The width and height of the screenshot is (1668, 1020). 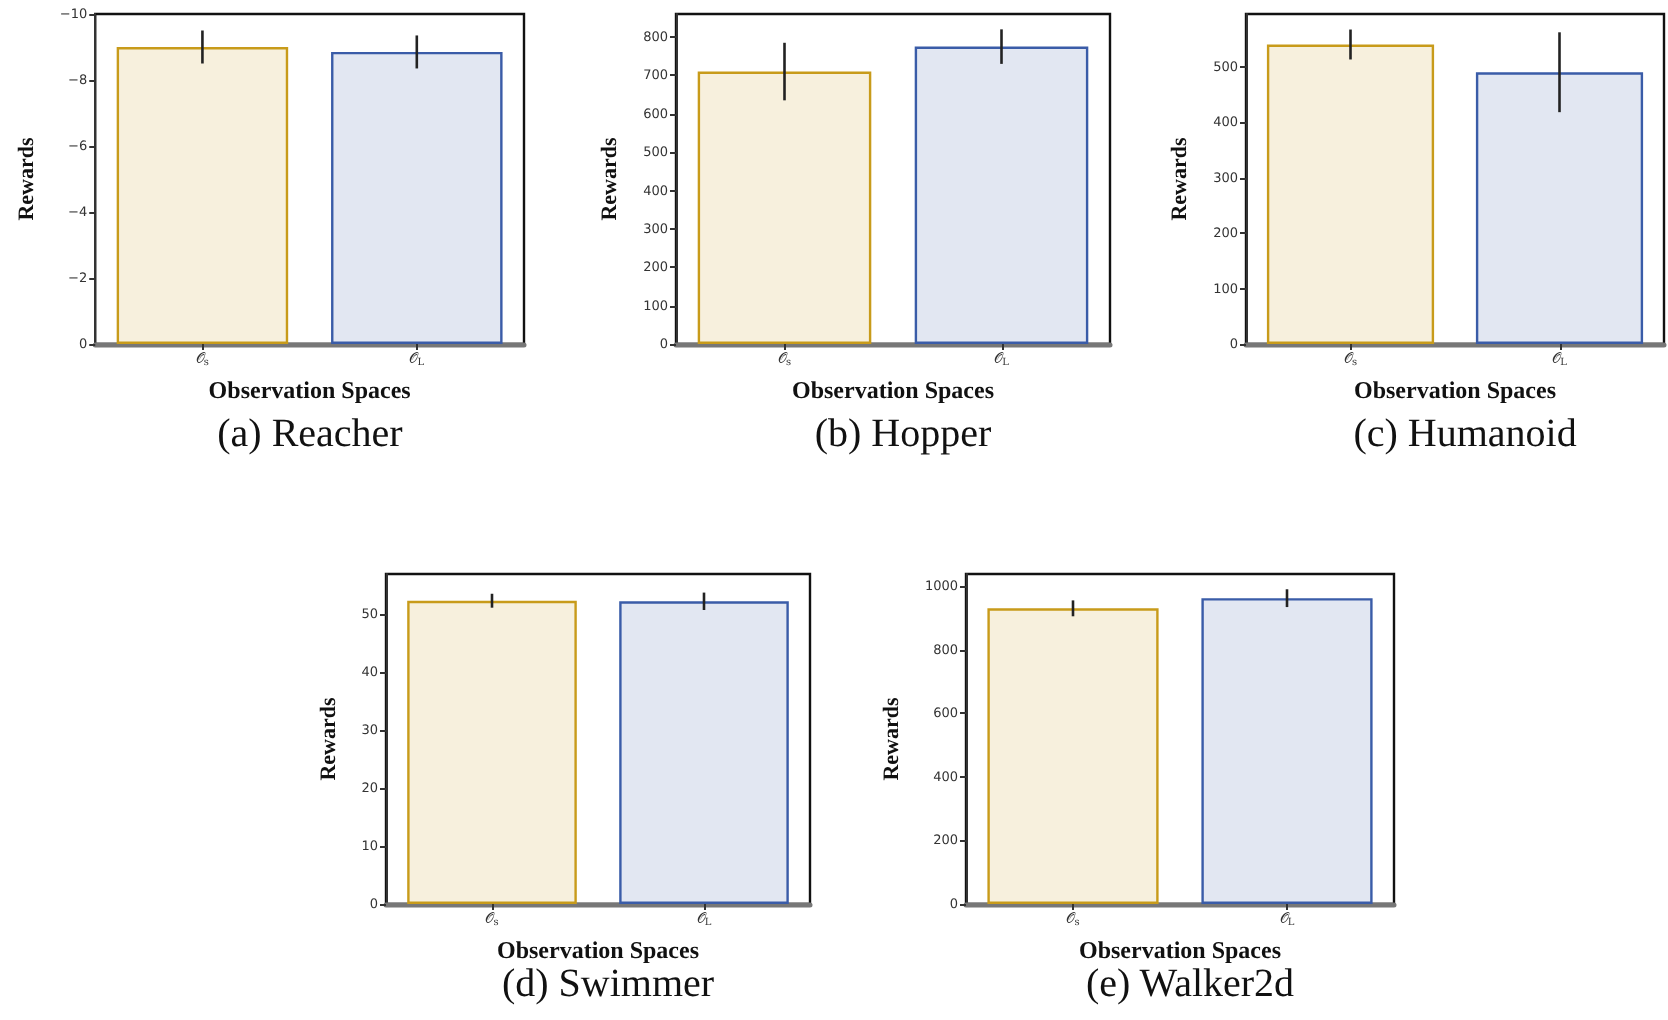 What do you see at coordinates (310, 434) in the screenshot?
I see `text: (a) Reacher` at bounding box center [310, 434].